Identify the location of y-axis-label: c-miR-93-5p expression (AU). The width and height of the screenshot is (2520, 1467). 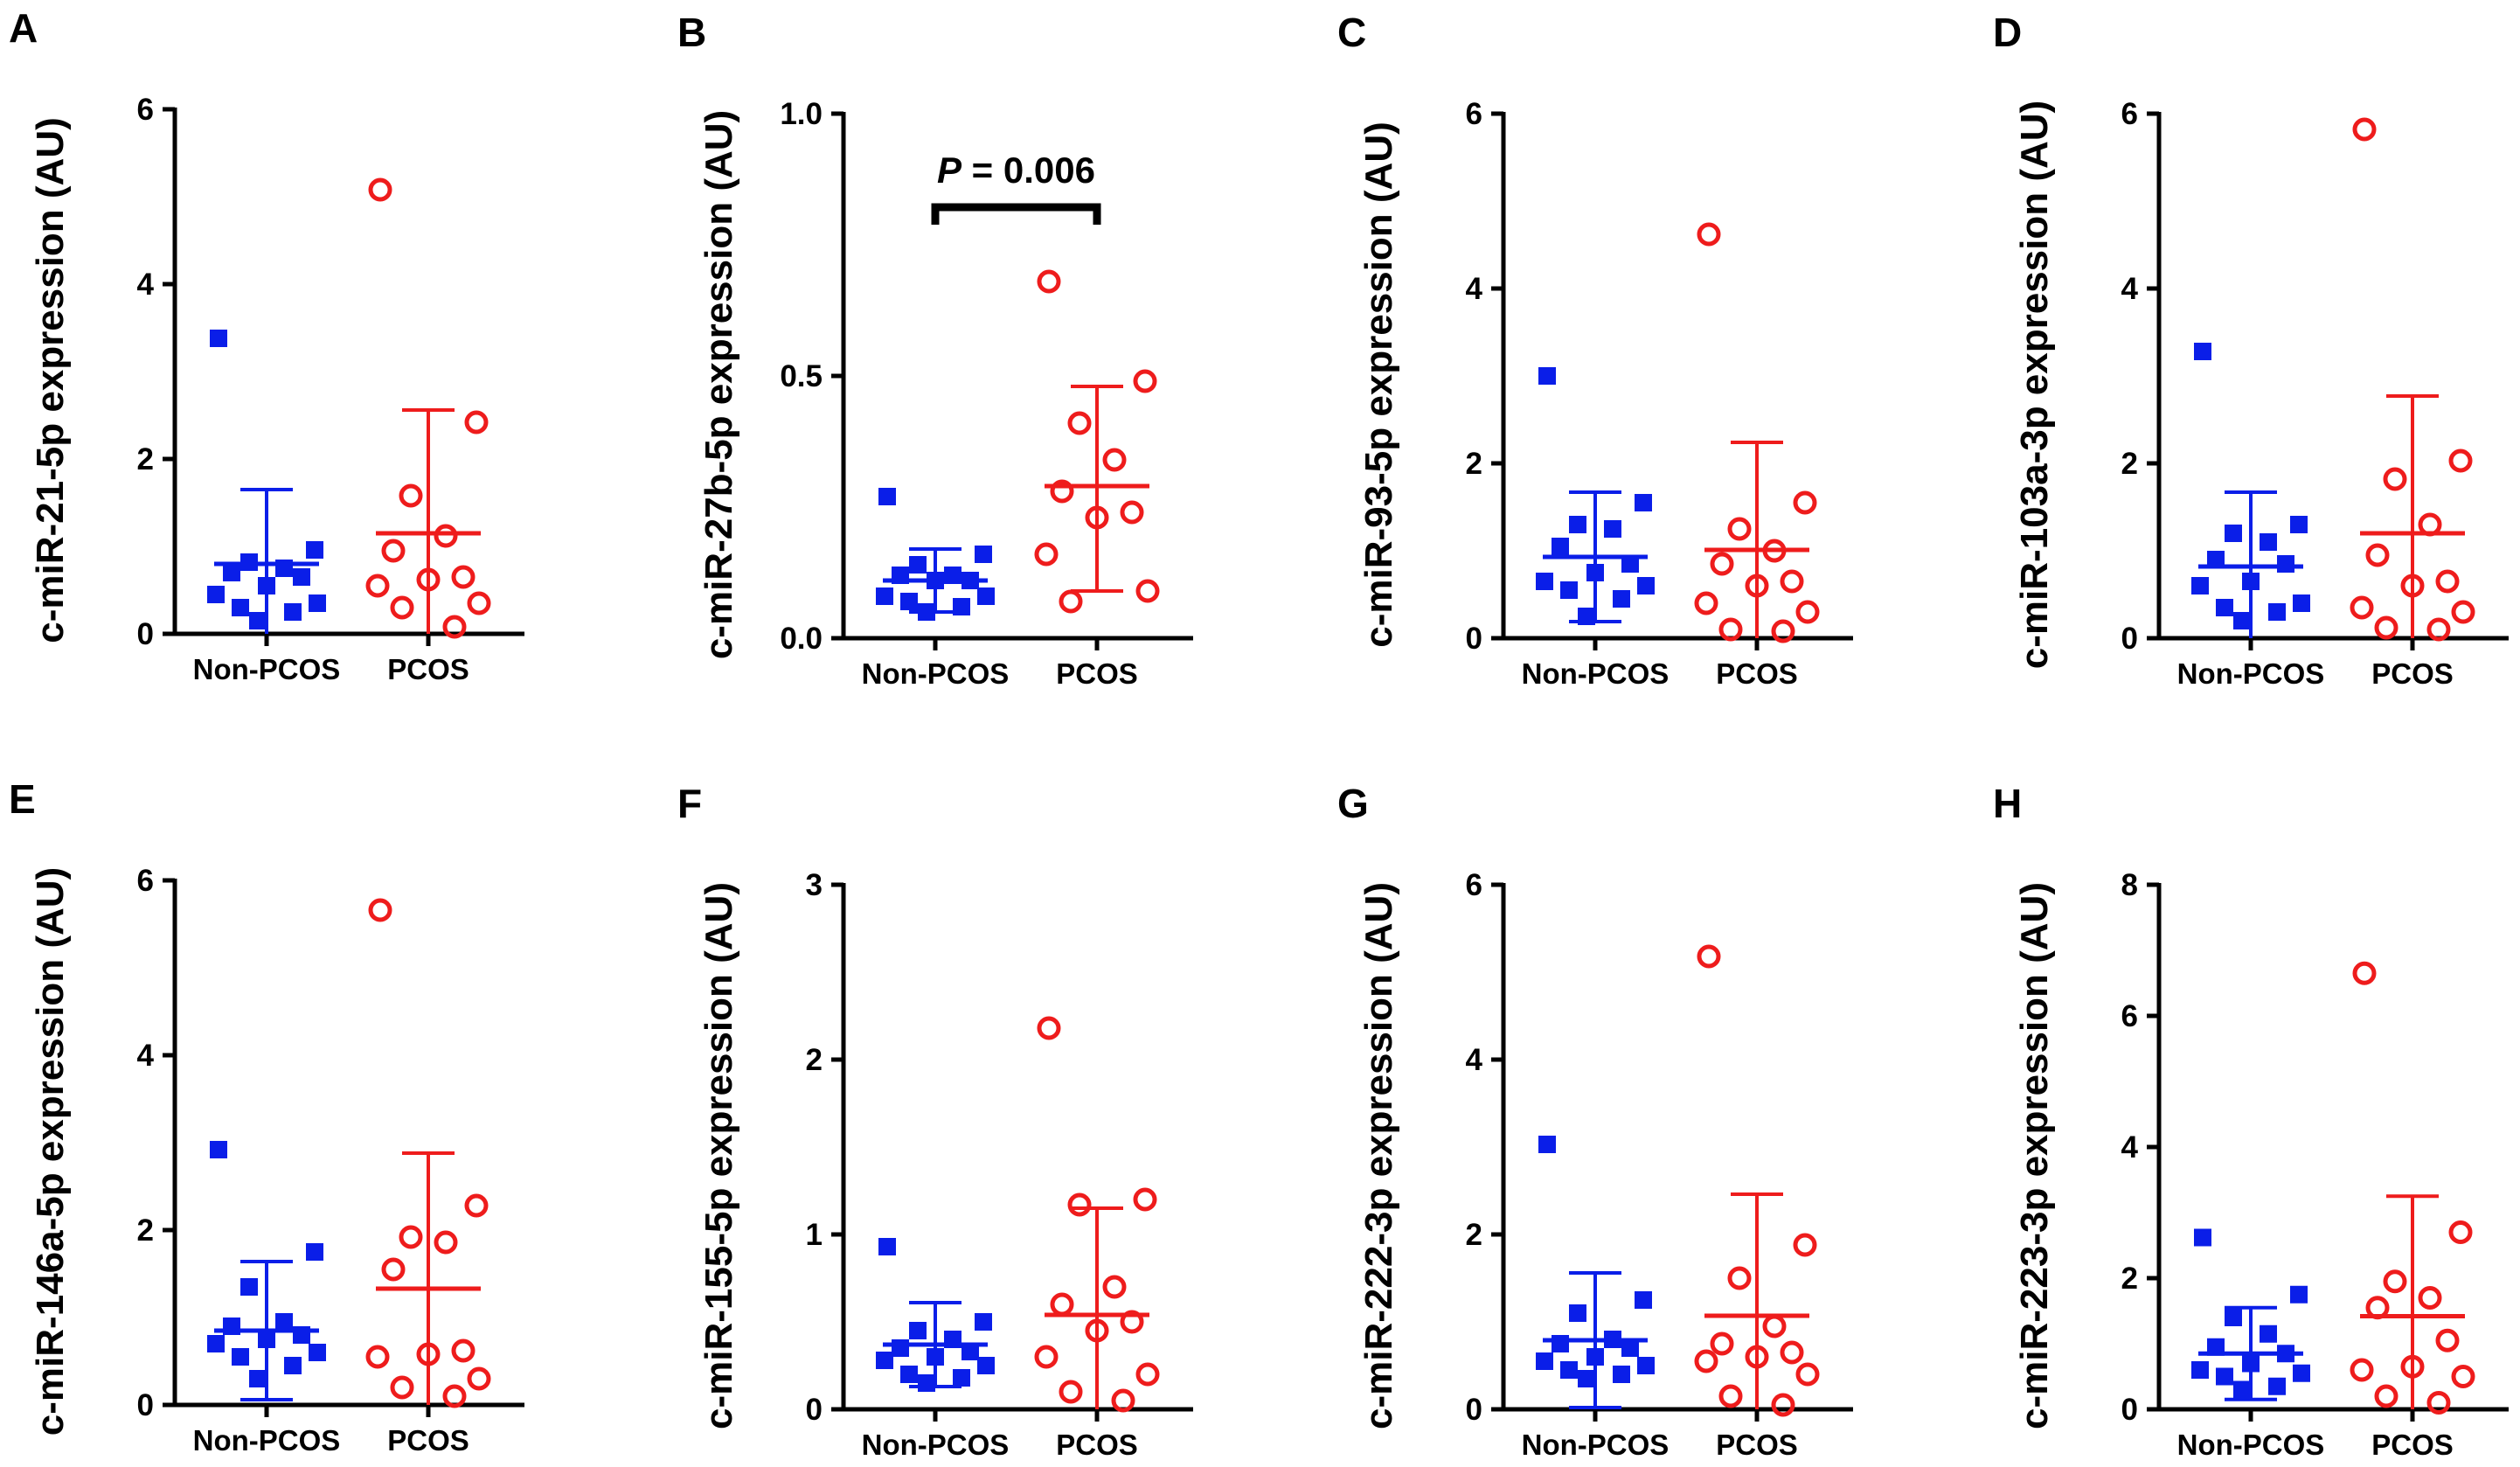
(1378, 384).